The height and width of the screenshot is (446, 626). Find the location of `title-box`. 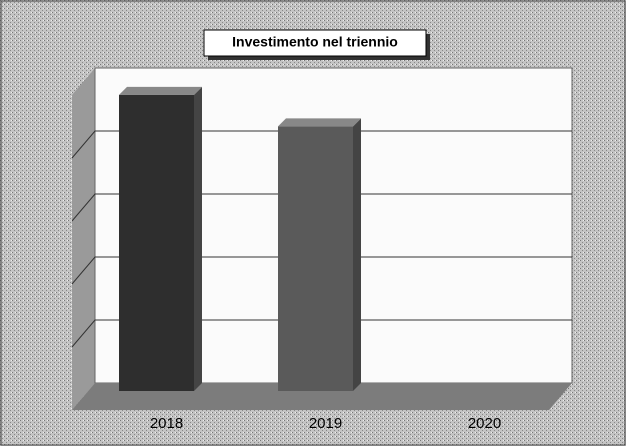

title-box is located at coordinates (315, 43).